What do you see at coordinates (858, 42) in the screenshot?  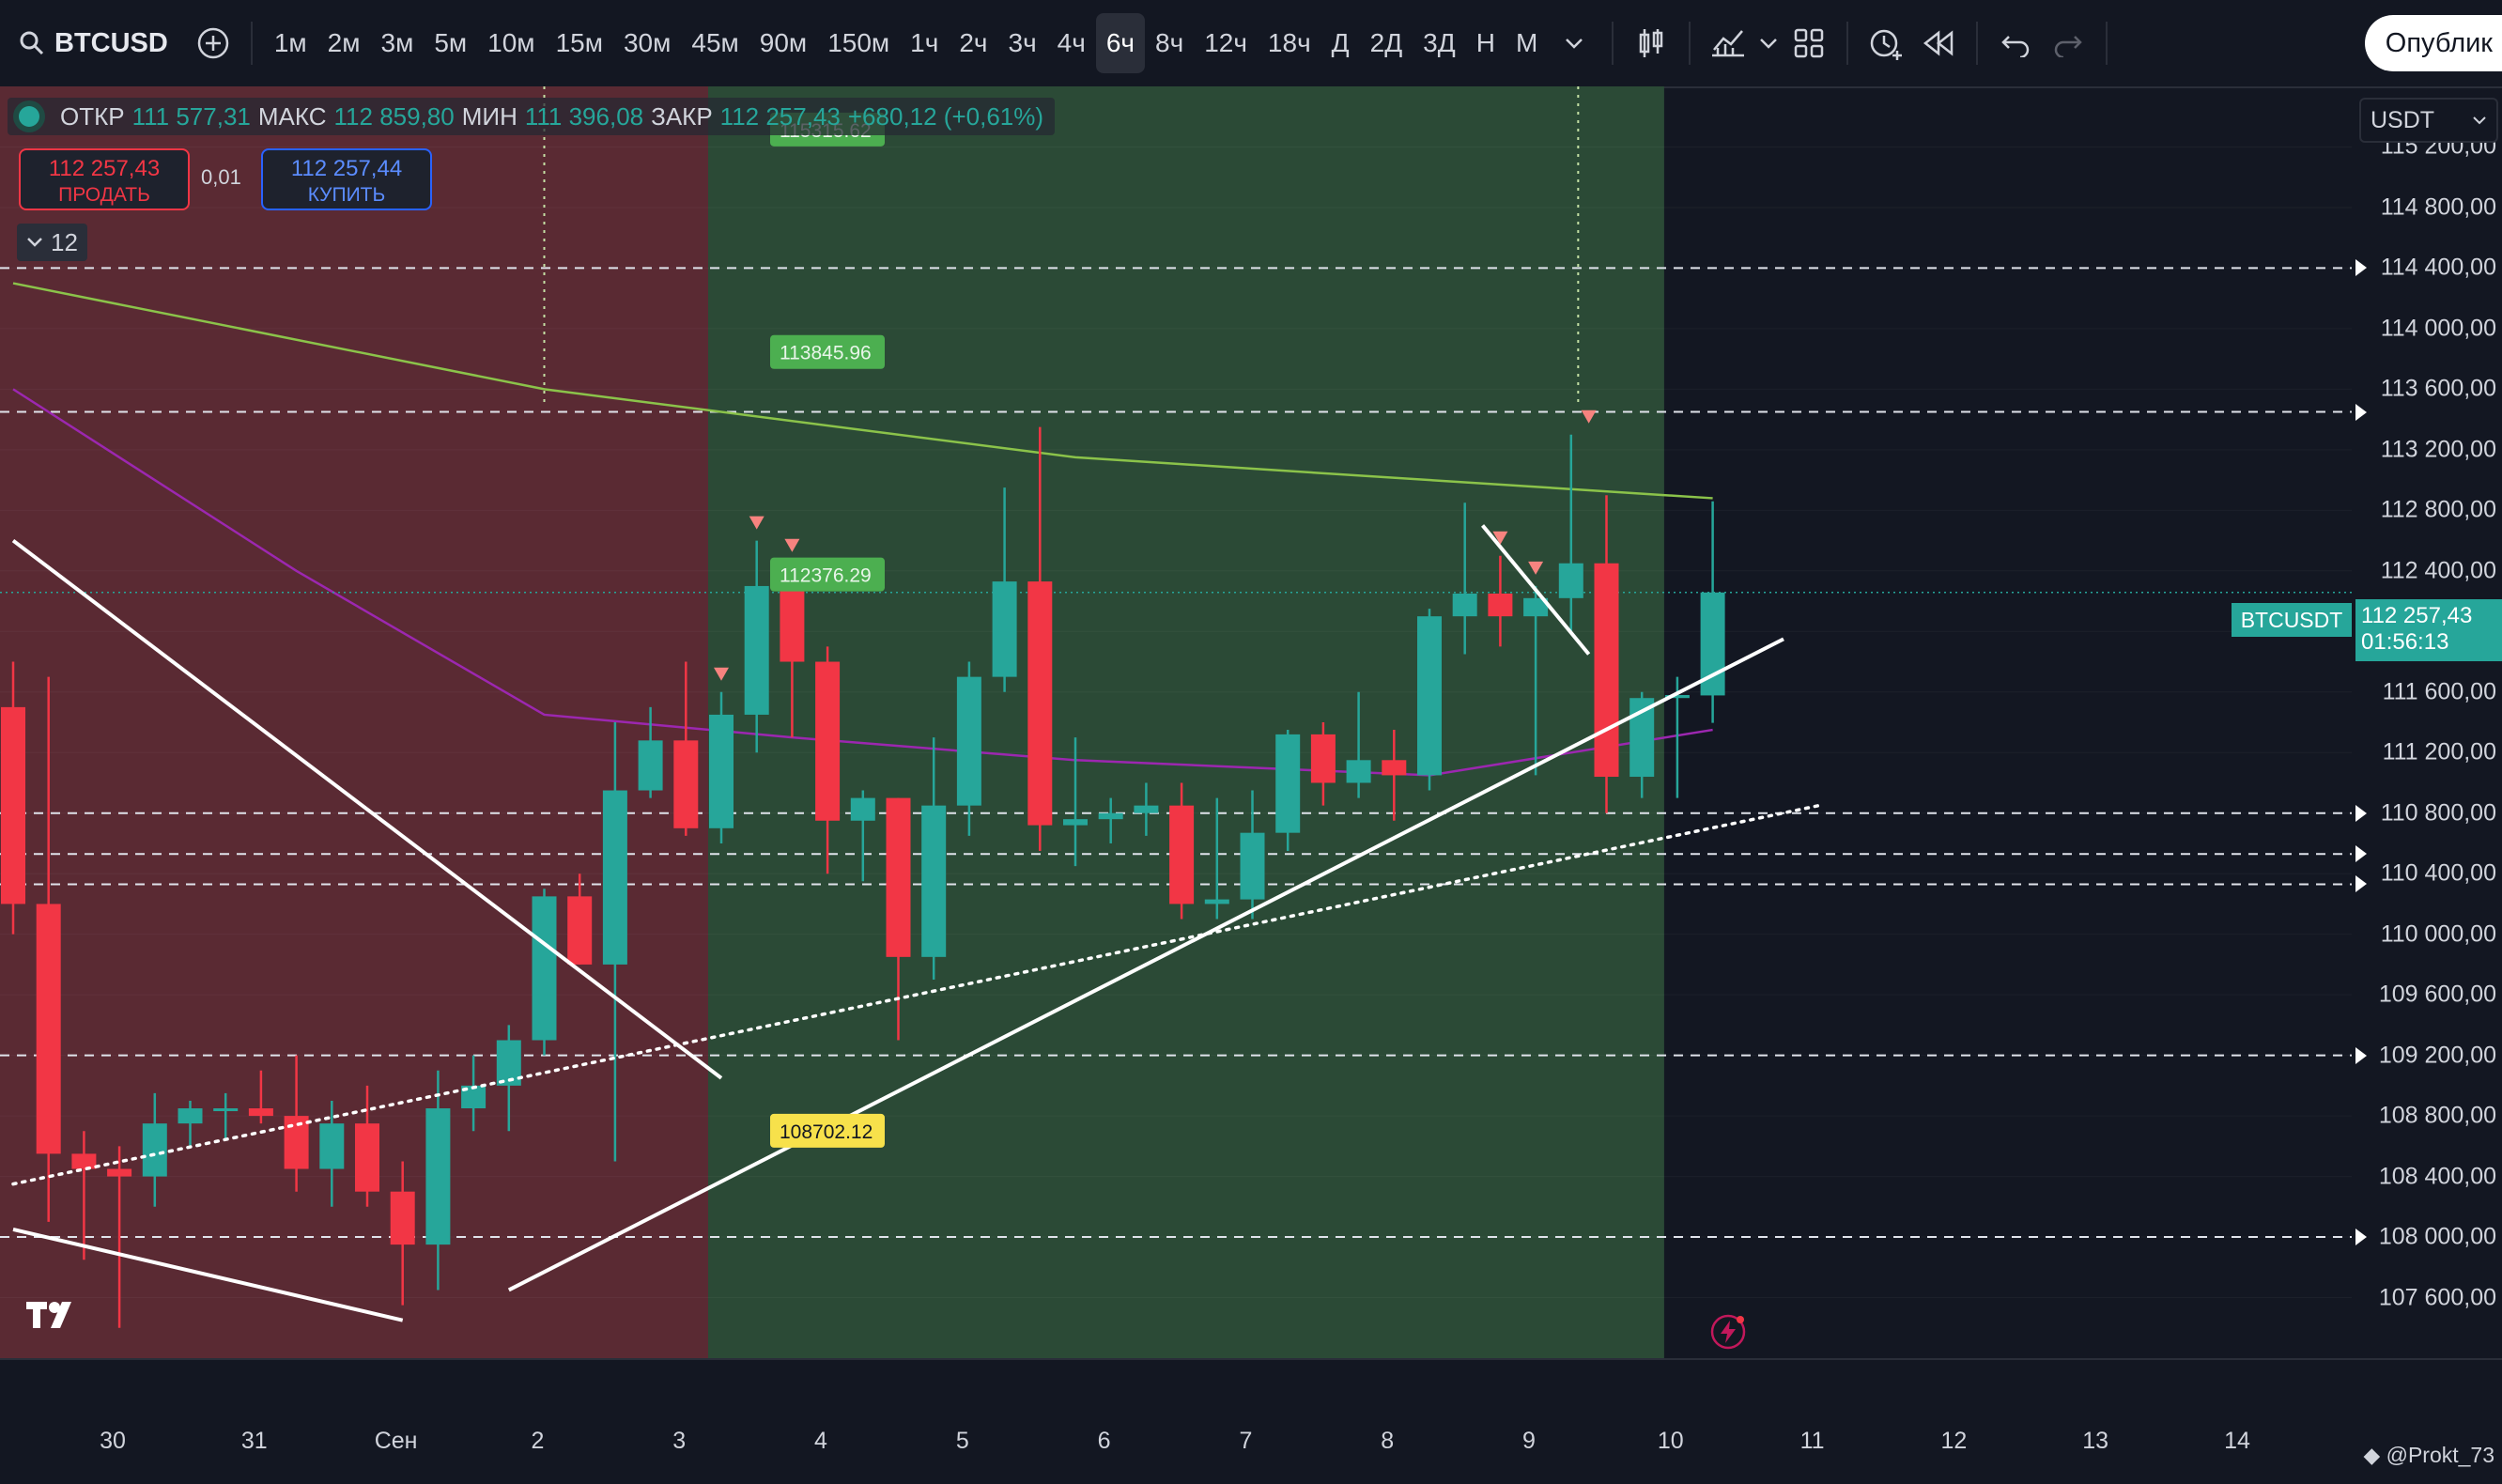 I see `timeframe-9: 150м` at bounding box center [858, 42].